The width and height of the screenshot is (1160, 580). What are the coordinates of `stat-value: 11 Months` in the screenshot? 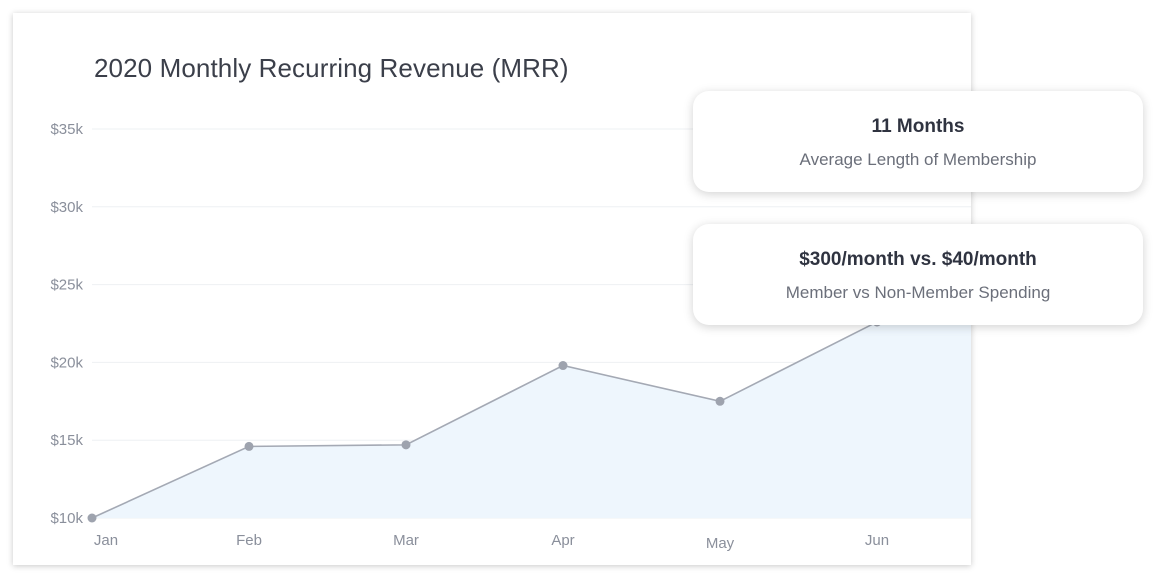 It's located at (918, 126).